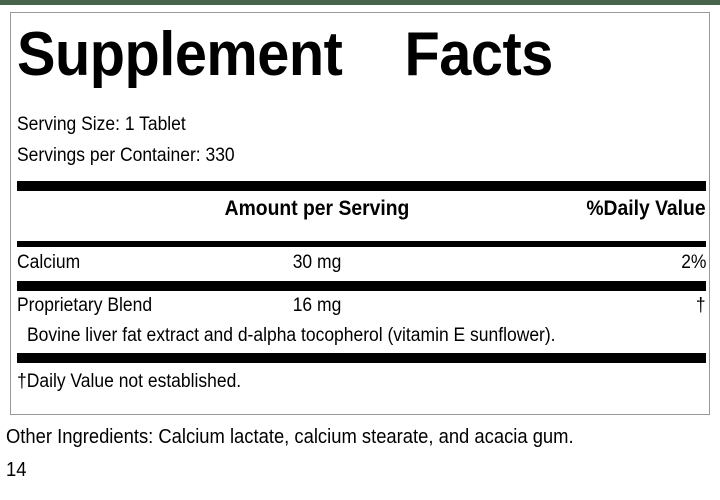 The height and width of the screenshot is (500, 720). Describe the element at coordinates (285, 54) in the screenshot. I see `page-title: Supplement Facts` at that location.